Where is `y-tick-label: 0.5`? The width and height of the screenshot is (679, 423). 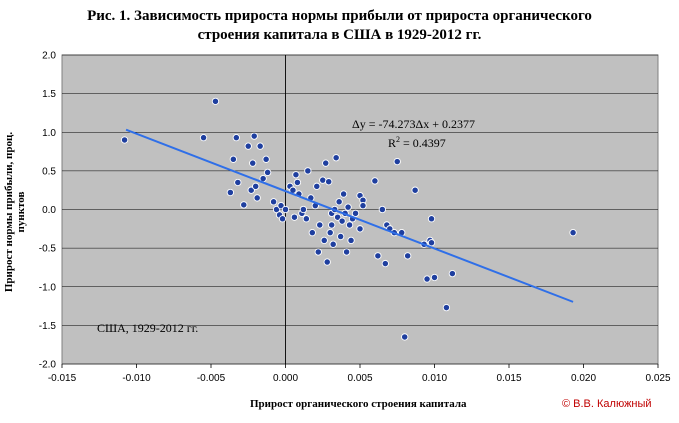 y-tick-label: 0.5 is located at coordinates (49, 171).